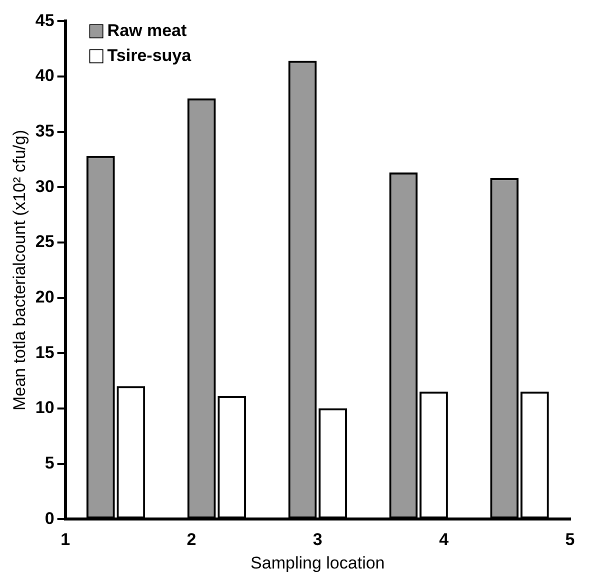 The height and width of the screenshot is (582, 592). What do you see at coordinates (19, 270) in the screenshot?
I see `y-axis-title: Mean totla bacterialcount (x10² cfu/g)` at bounding box center [19, 270].